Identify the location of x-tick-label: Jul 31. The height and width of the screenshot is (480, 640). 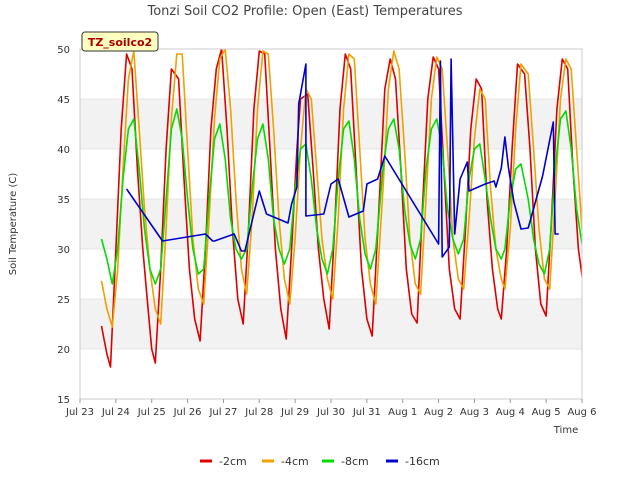
(366, 412).